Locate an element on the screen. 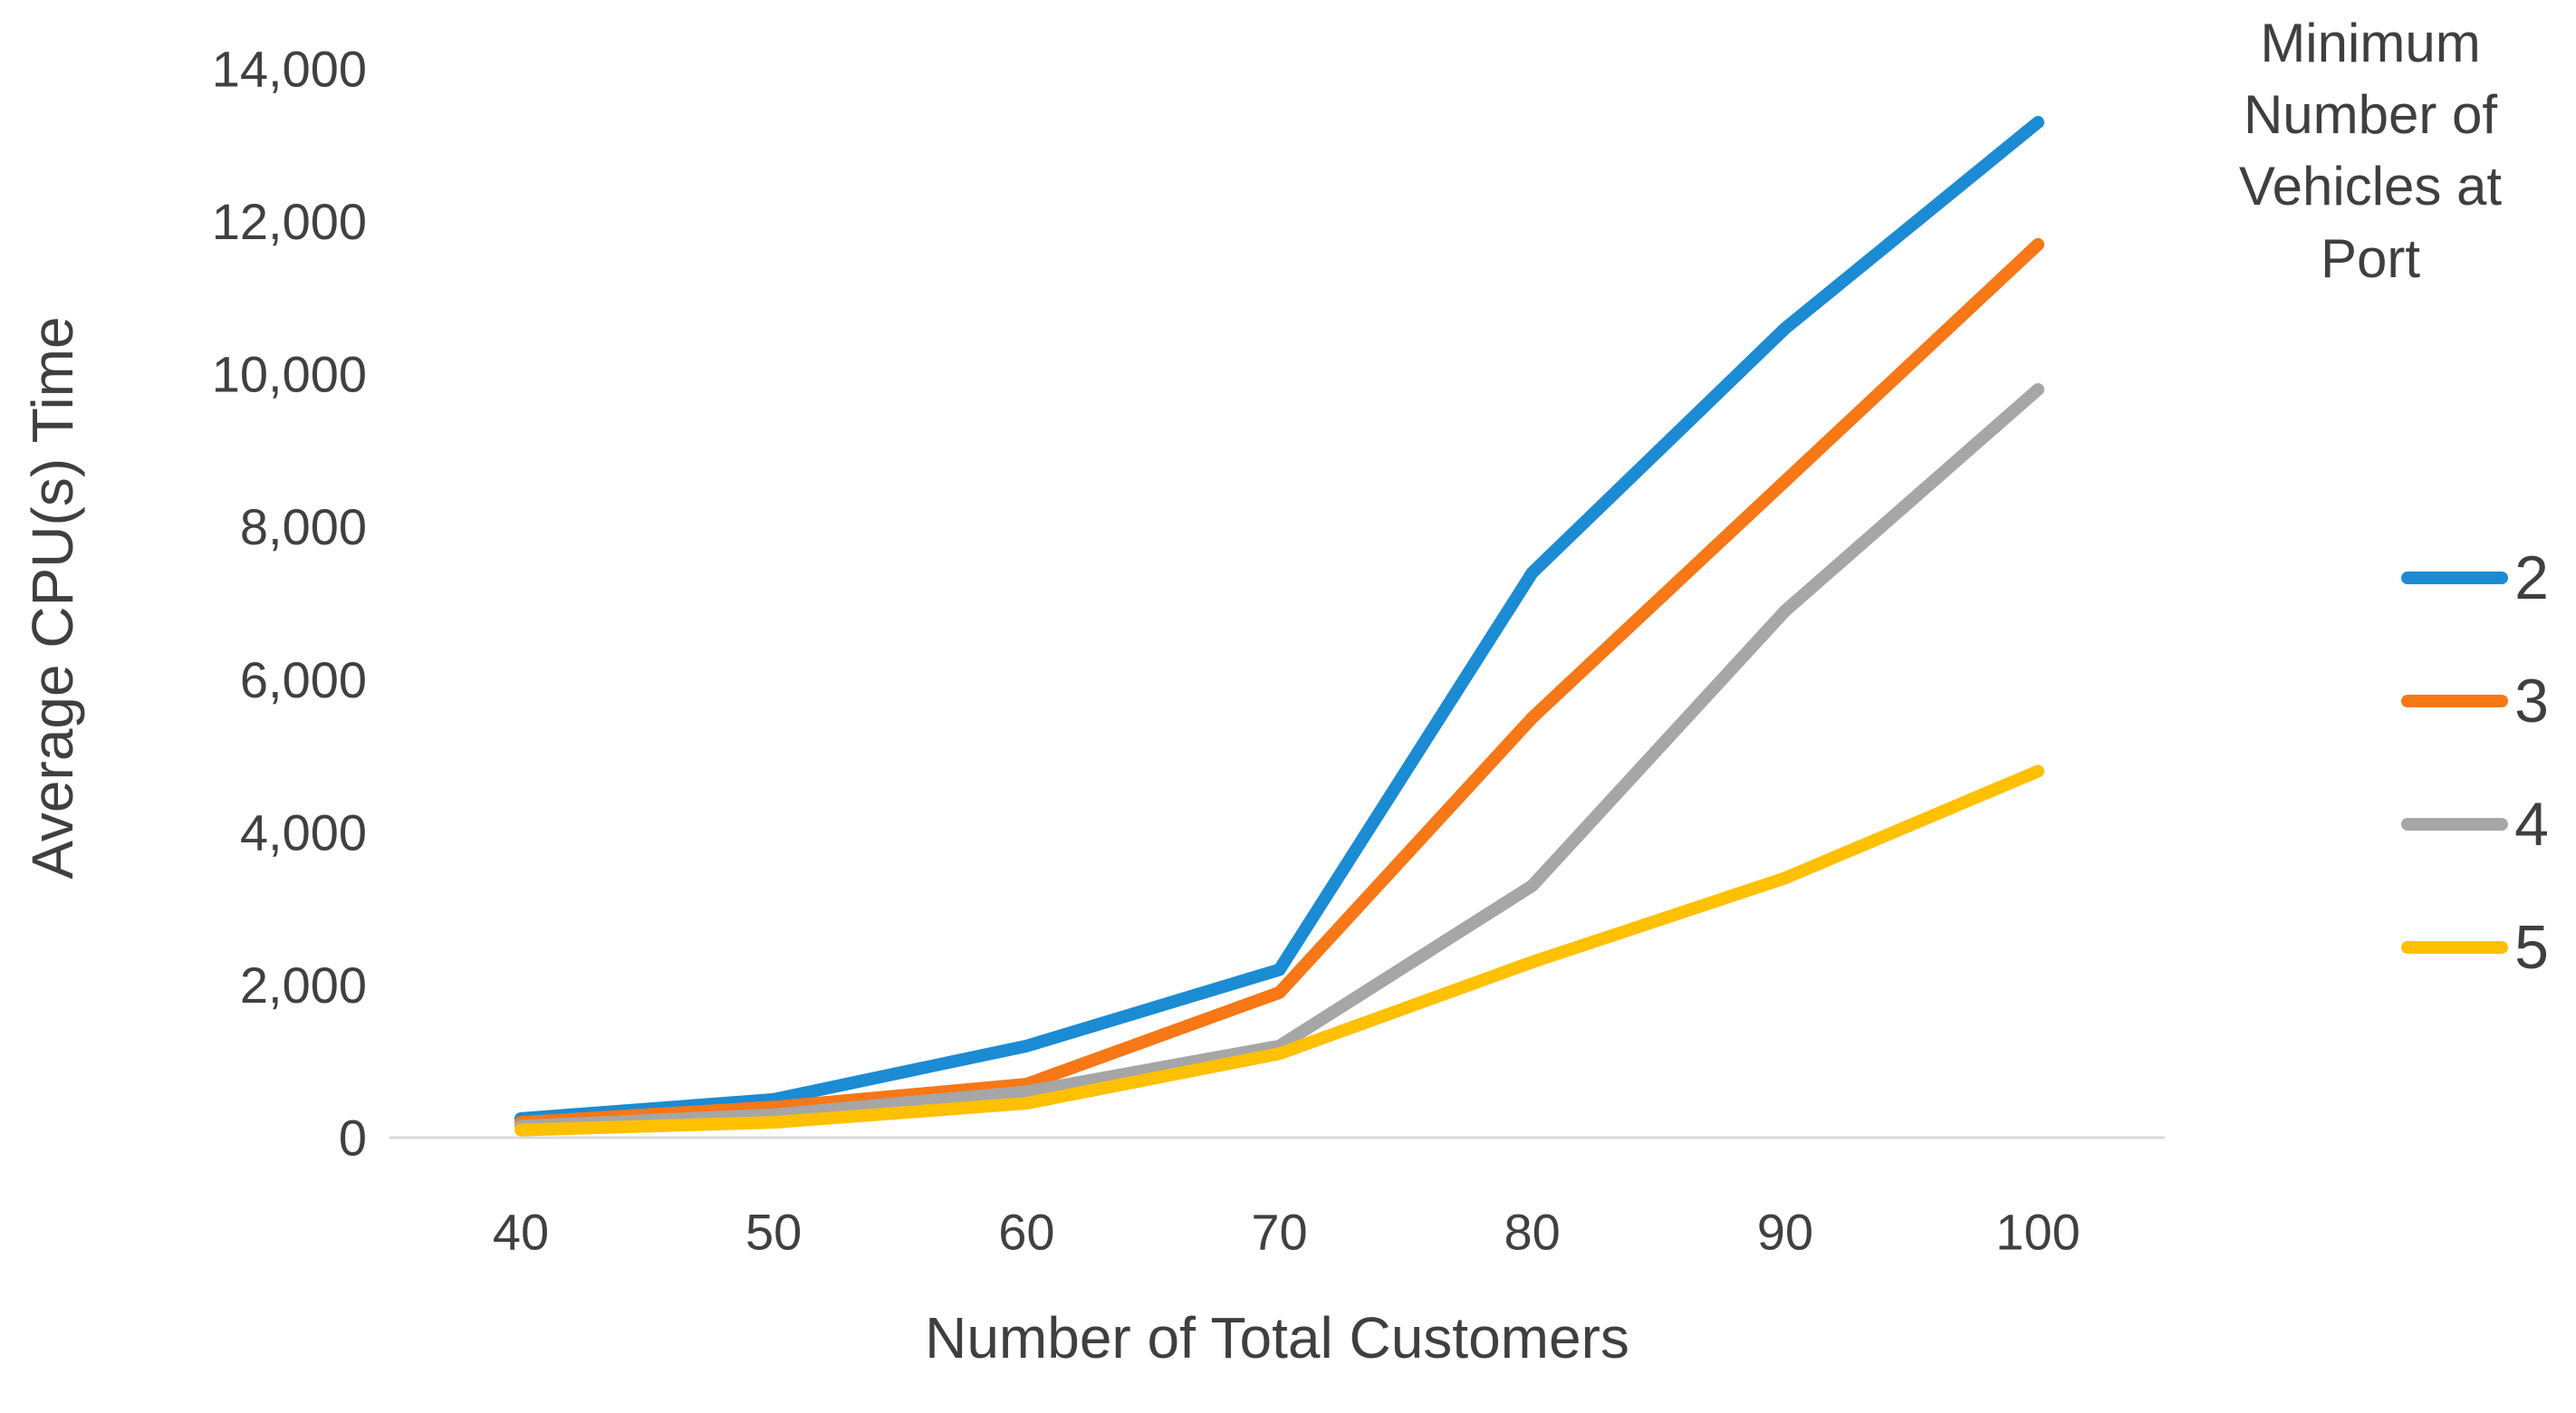 The width and height of the screenshot is (2576, 1413). y-tick-label: 4,000 is located at coordinates (303, 831).